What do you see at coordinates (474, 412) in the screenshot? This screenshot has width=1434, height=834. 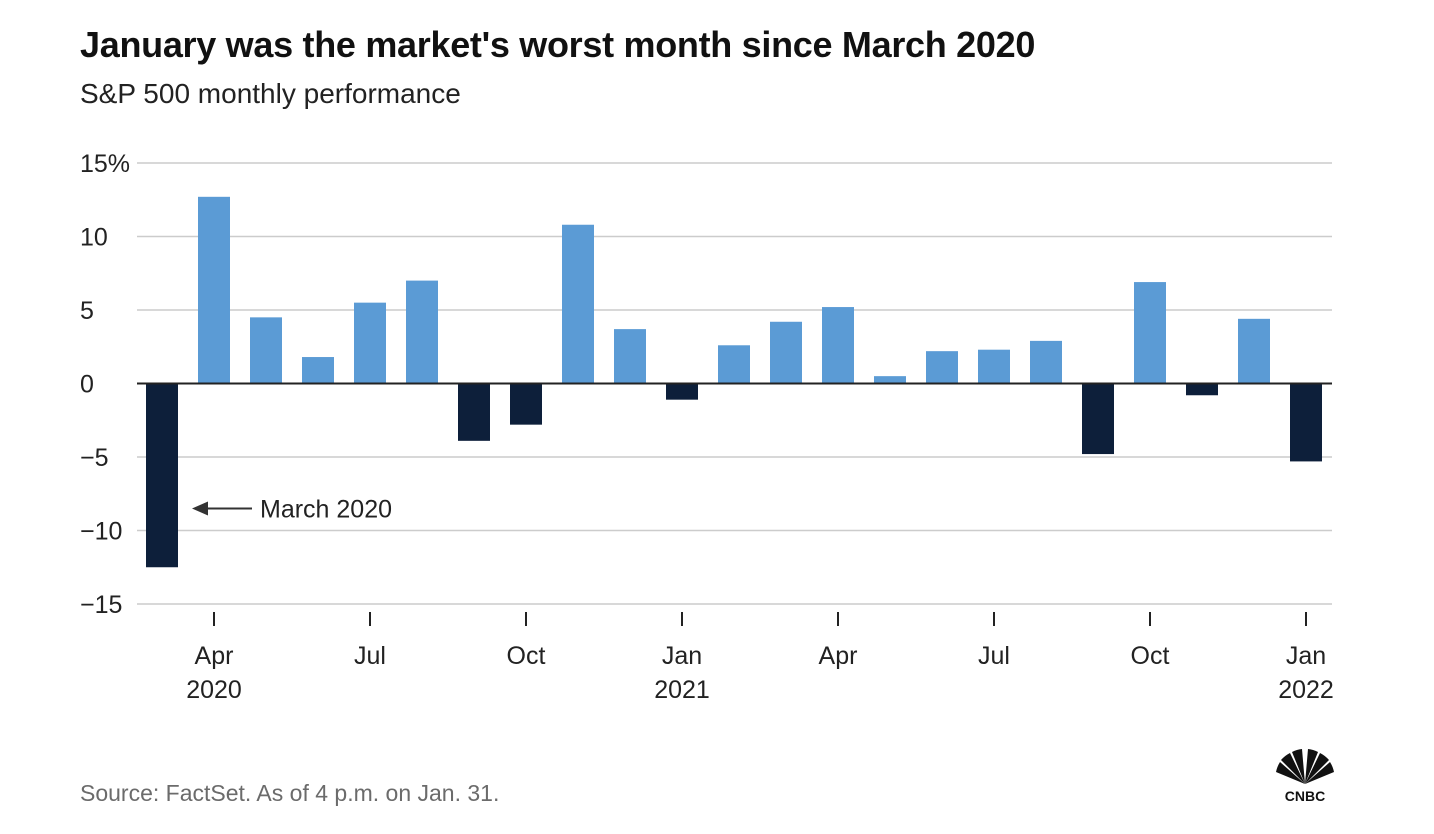 I see `bar-sep-2020` at bounding box center [474, 412].